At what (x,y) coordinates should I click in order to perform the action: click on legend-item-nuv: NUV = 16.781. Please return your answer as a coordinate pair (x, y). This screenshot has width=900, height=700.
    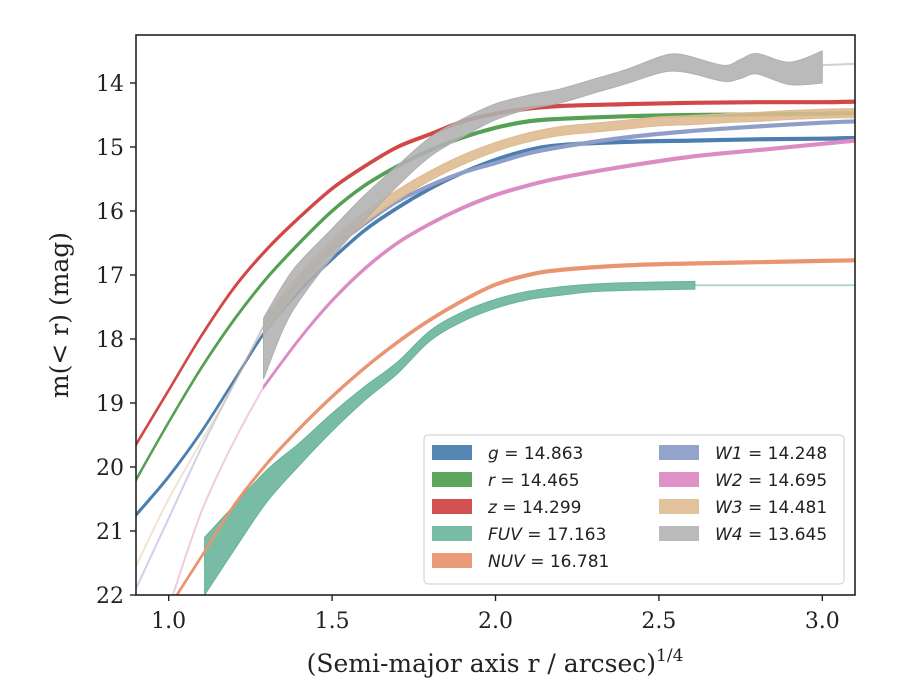
    Looking at the image, I should click on (520, 562).